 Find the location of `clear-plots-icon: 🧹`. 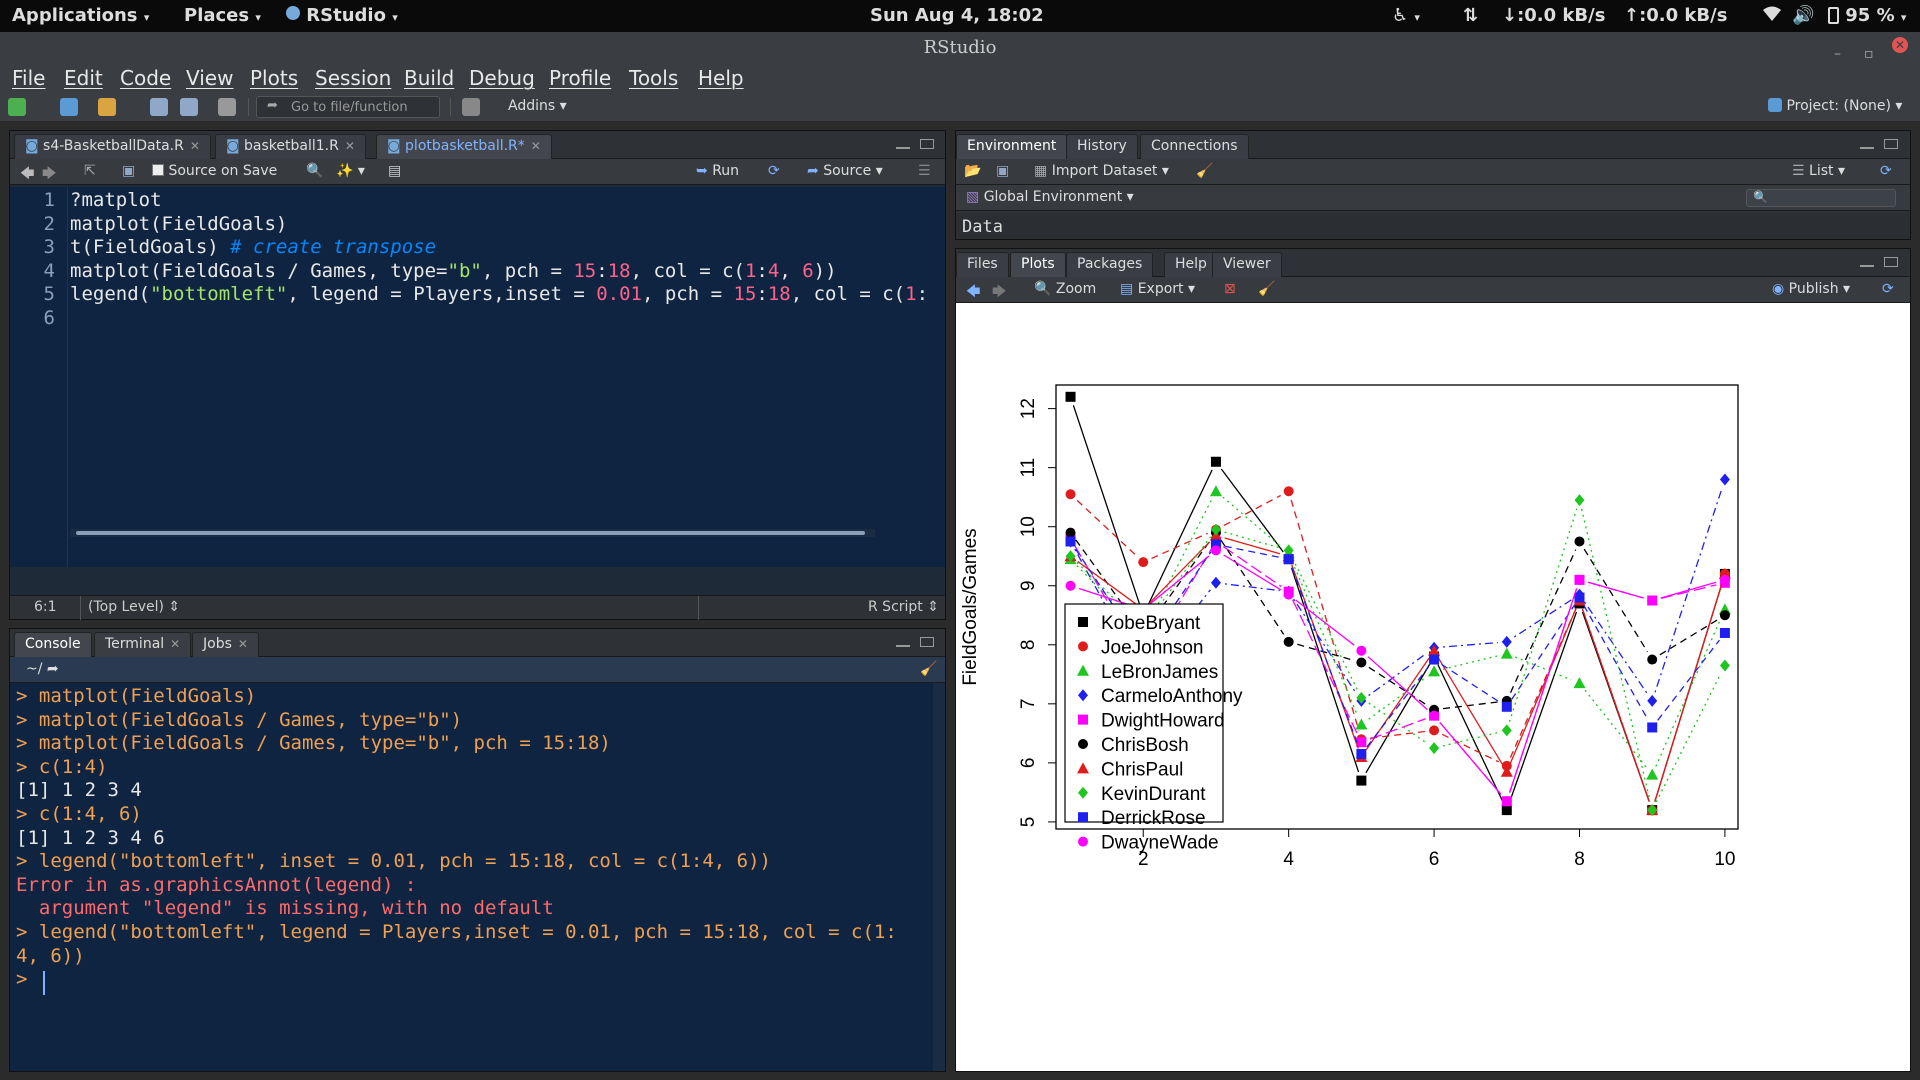

clear-plots-icon: 🧹 is located at coordinates (1267, 289).